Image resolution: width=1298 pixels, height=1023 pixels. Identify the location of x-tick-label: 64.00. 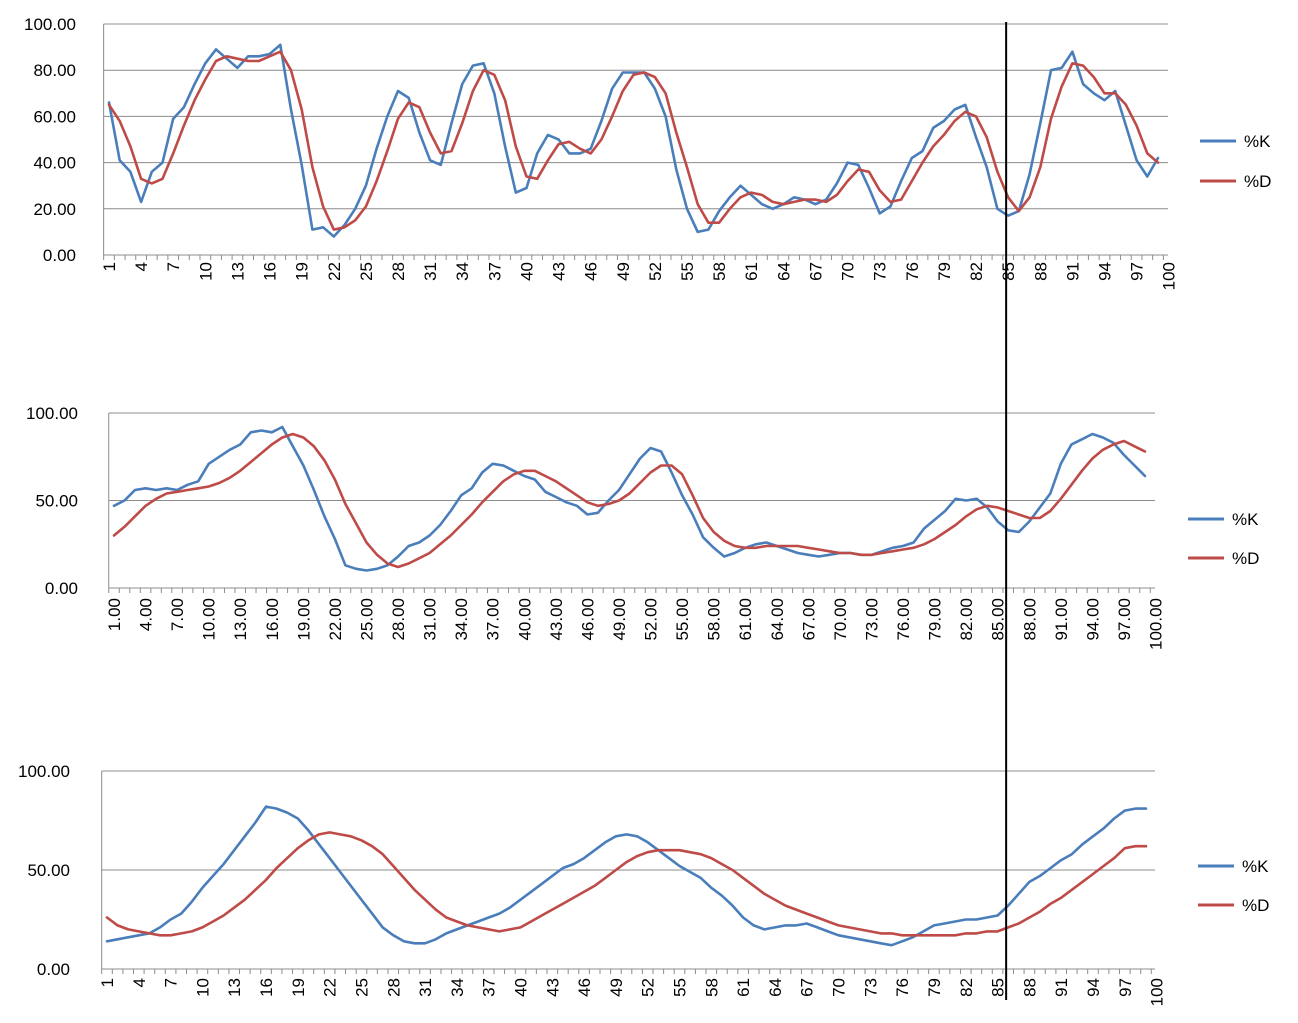
(777, 619).